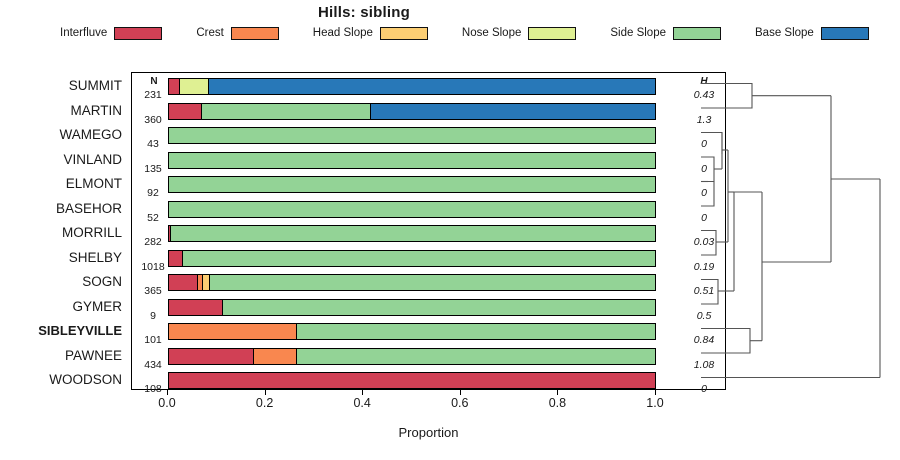  I want to click on bar-segment-head-slope, so click(206, 282).